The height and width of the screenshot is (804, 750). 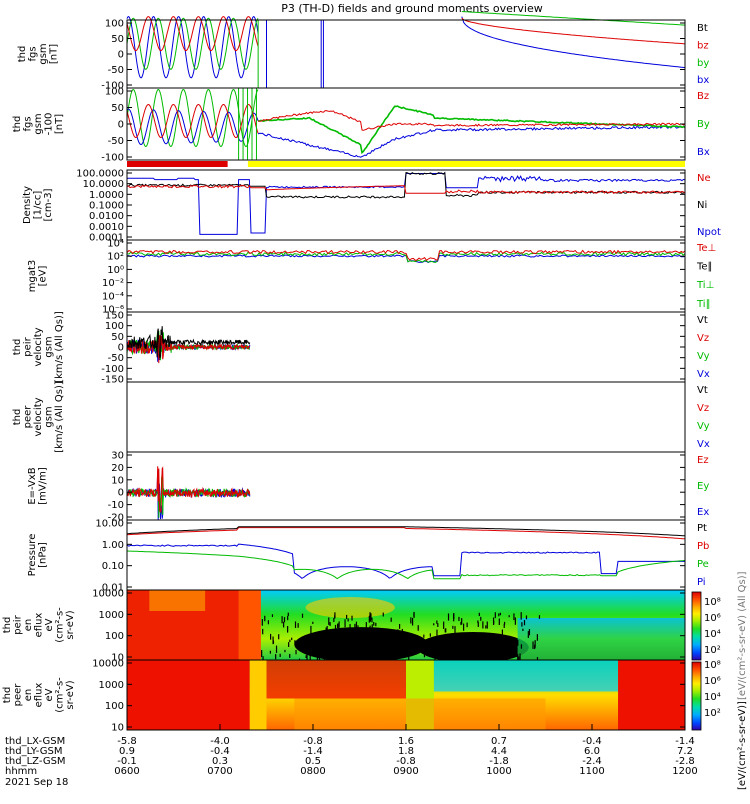 I want to click on xtick-label-ly: 1.8, so click(x=406, y=751).